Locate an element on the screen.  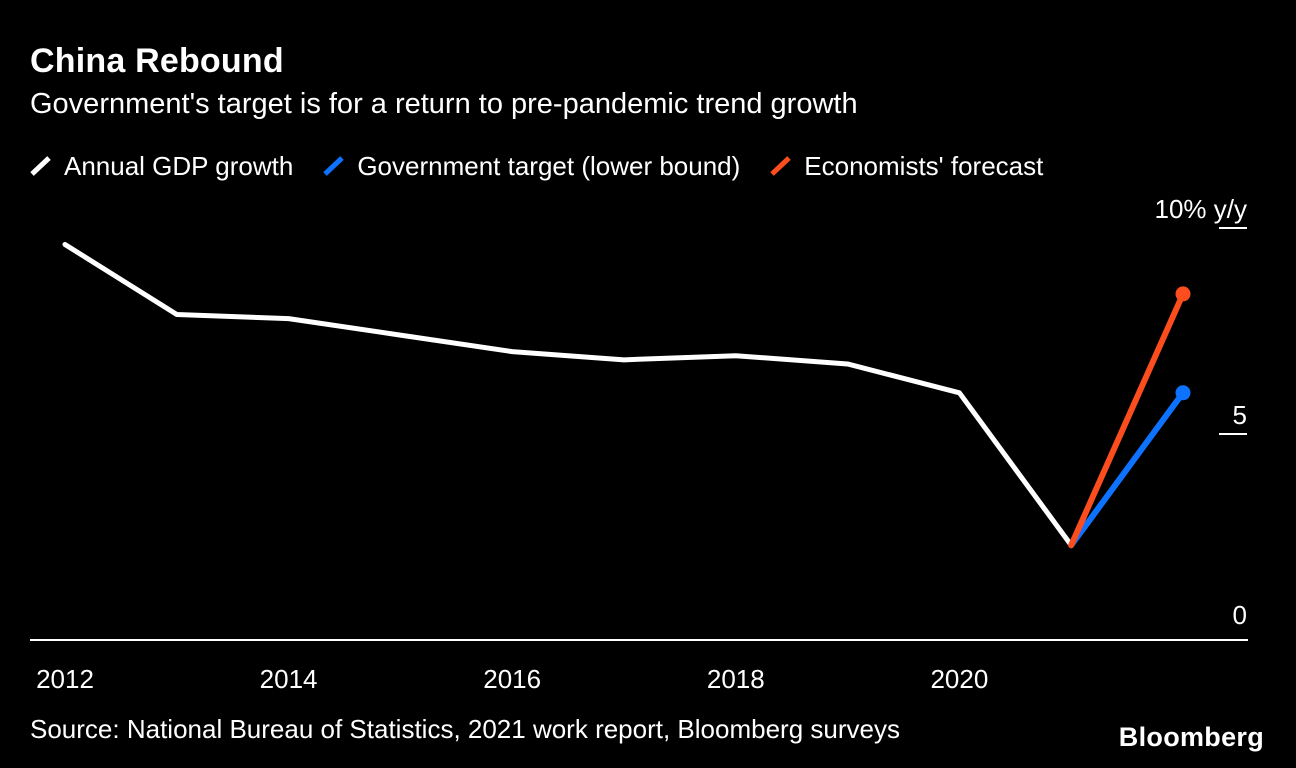
legend-label: Annual GDP growth is located at coordinates (179, 165).